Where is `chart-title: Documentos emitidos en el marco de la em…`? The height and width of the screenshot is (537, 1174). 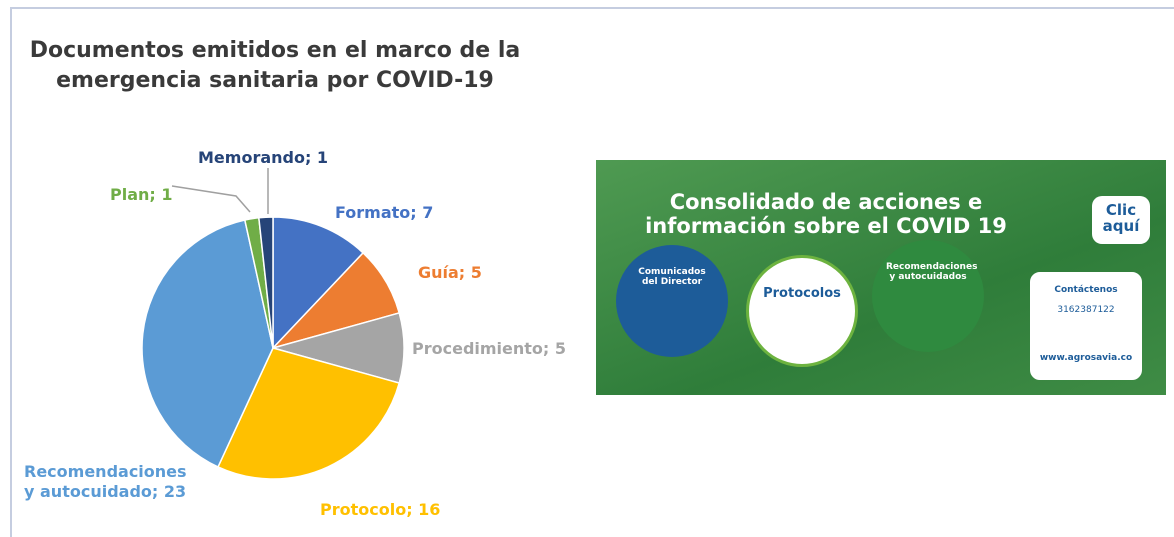 chart-title: Documentos emitidos en el marco de la em… is located at coordinates (275, 65).